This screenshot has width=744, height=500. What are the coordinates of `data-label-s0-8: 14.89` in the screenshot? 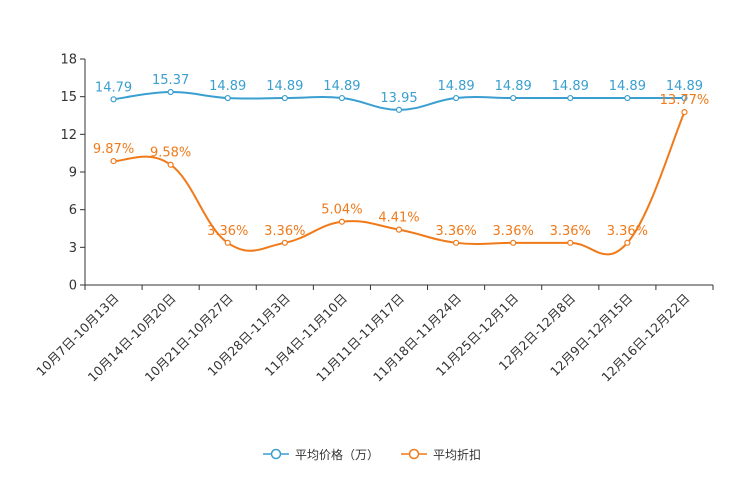 It's located at (570, 86).